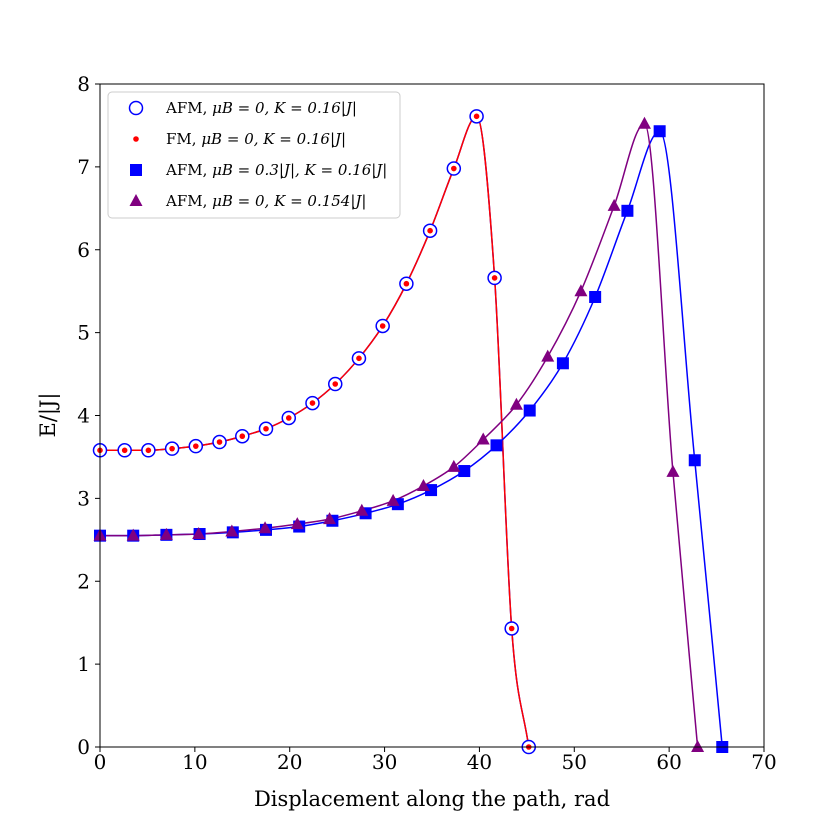  I want to click on legend-label-1: FM, μB = 0, K = 0.16|J|, so click(256, 139).